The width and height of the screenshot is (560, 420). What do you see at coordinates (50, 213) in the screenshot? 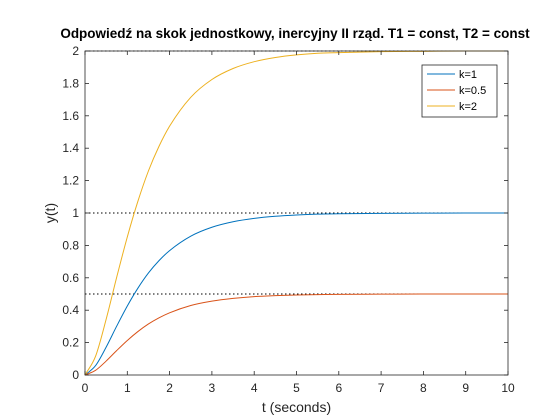
I see `y-axis-label: y(t)` at bounding box center [50, 213].